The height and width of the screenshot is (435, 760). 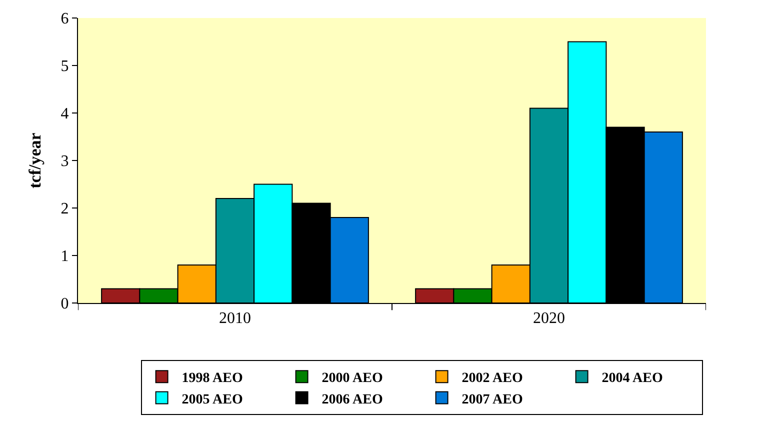 I want to click on y-tick-label: 2, so click(x=64, y=209).